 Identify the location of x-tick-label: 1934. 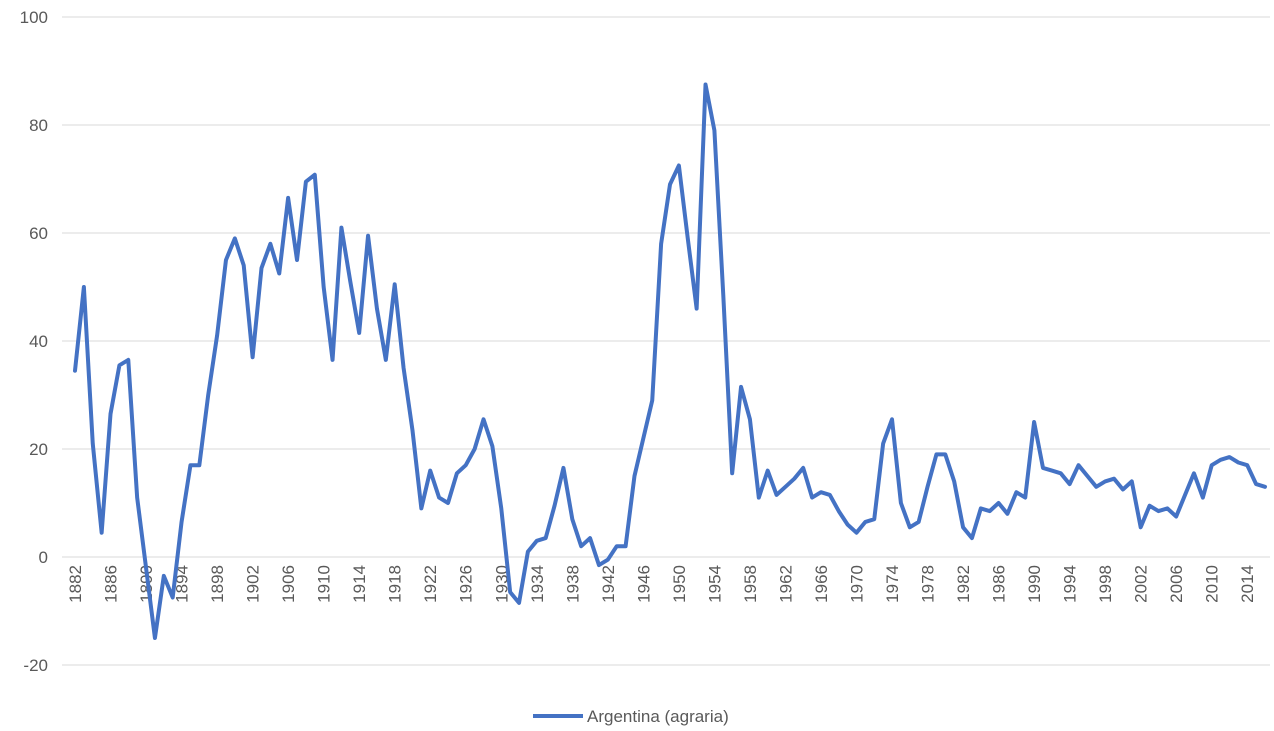
(537, 584).